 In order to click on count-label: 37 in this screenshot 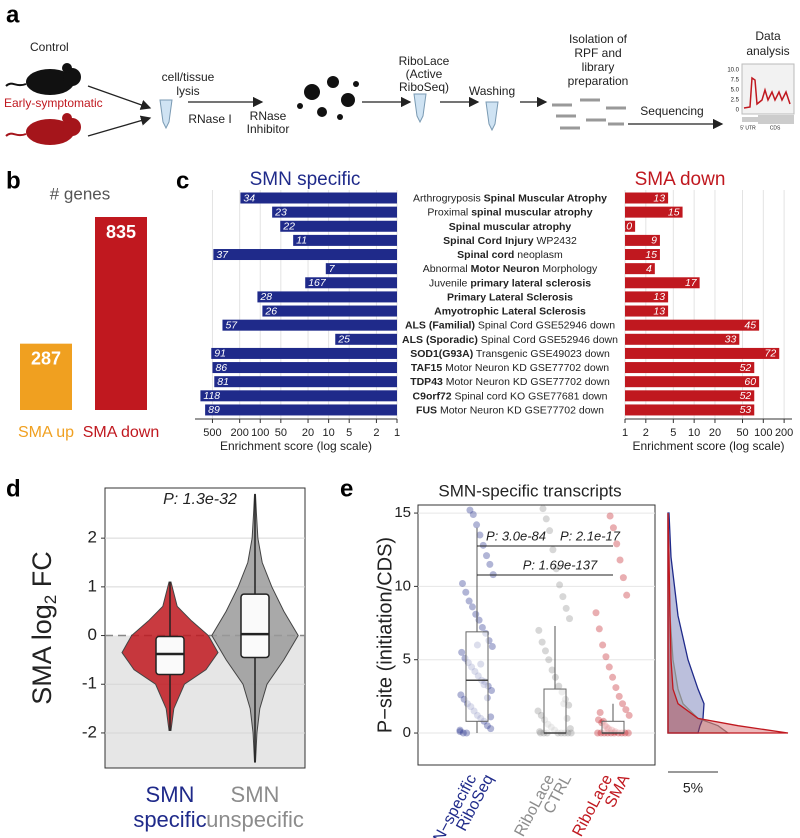, I will do `click(222, 255)`.